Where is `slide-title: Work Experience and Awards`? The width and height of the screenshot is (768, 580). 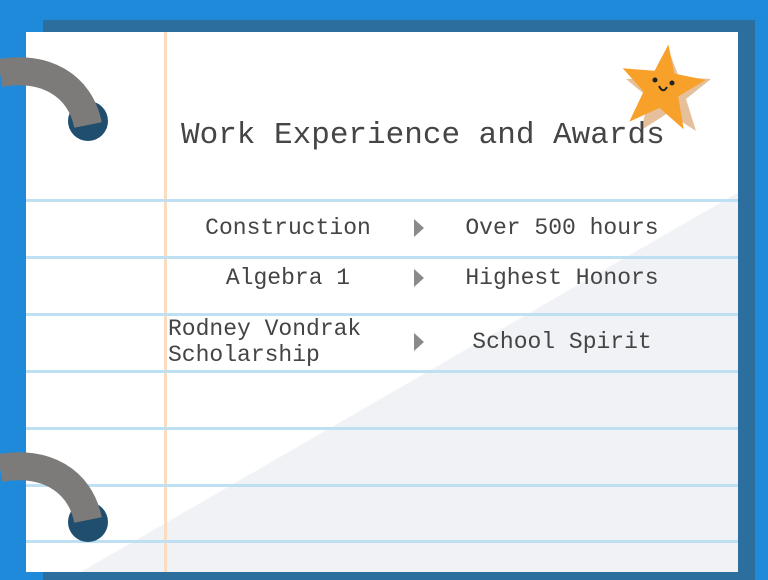 slide-title: Work Experience and Awards is located at coordinates (423, 135).